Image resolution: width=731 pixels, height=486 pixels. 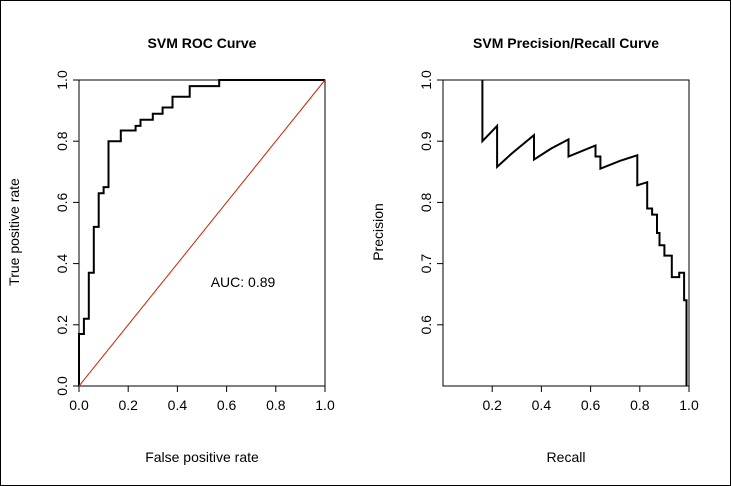 I want to click on roc-xlabel: False positive rate, so click(x=202, y=457).